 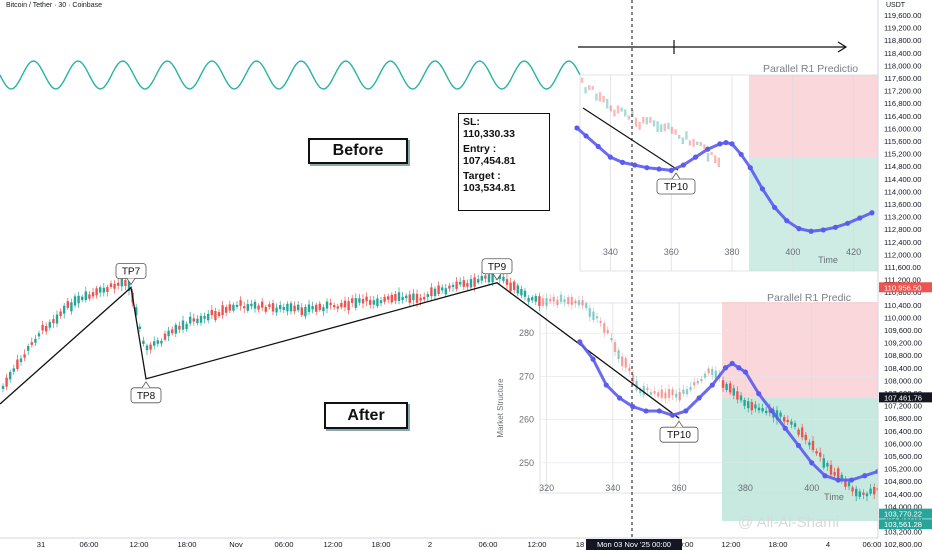 I want to click on pred-bottom-xtick: 400, so click(x=811, y=488).